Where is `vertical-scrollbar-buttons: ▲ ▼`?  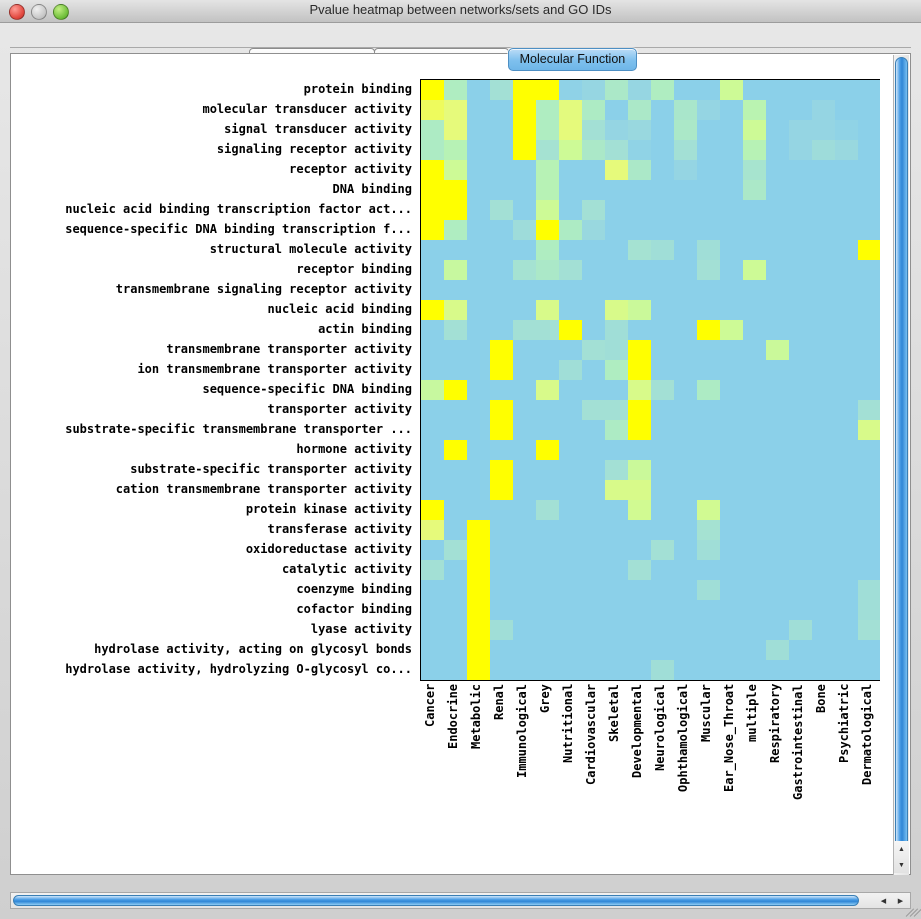 vertical-scrollbar-buttons: ▲ ▼ is located at coordinates (901, 857).